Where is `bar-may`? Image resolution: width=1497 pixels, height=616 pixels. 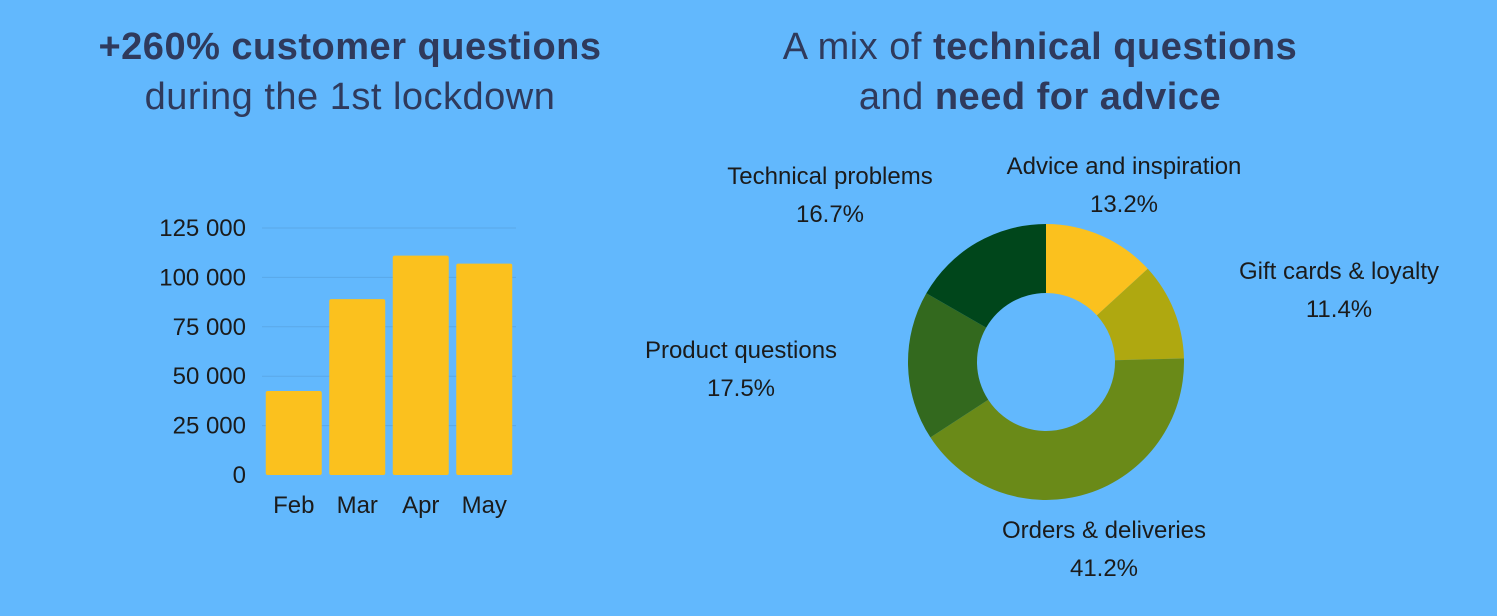
bar-may is located at coordinates (484, 369).